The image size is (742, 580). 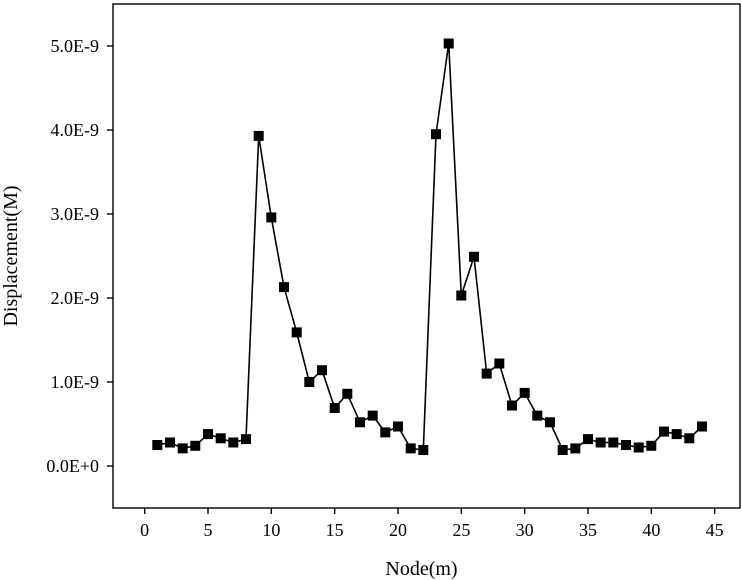 What do you see at coordinates (651, 530) in the screenshot?
I see `x-tick-label: 40` at bounding box center [651, 530].